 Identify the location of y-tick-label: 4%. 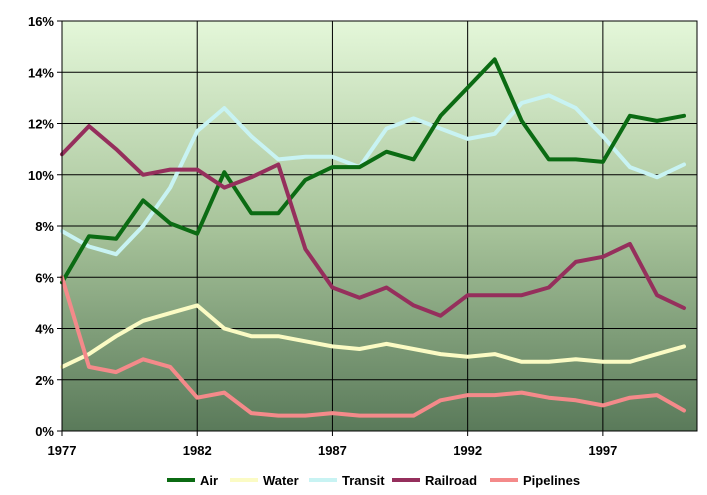
(44, 329).